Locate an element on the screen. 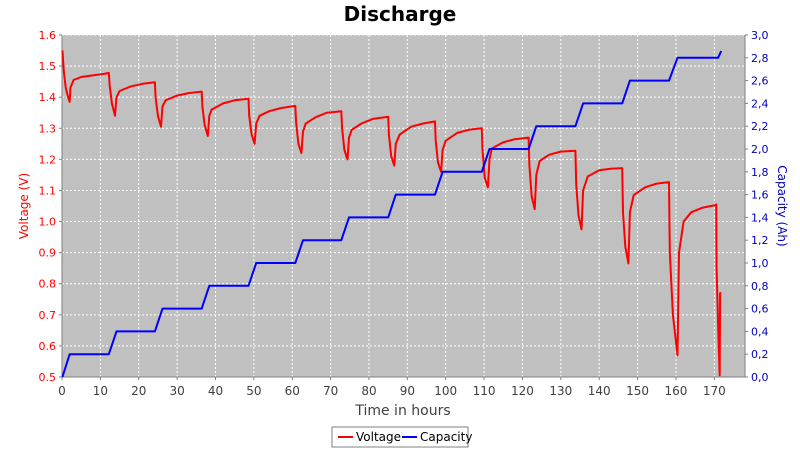 The image size is (800, 450). x-tick-label: 80 is located at coordinates (368, 391).